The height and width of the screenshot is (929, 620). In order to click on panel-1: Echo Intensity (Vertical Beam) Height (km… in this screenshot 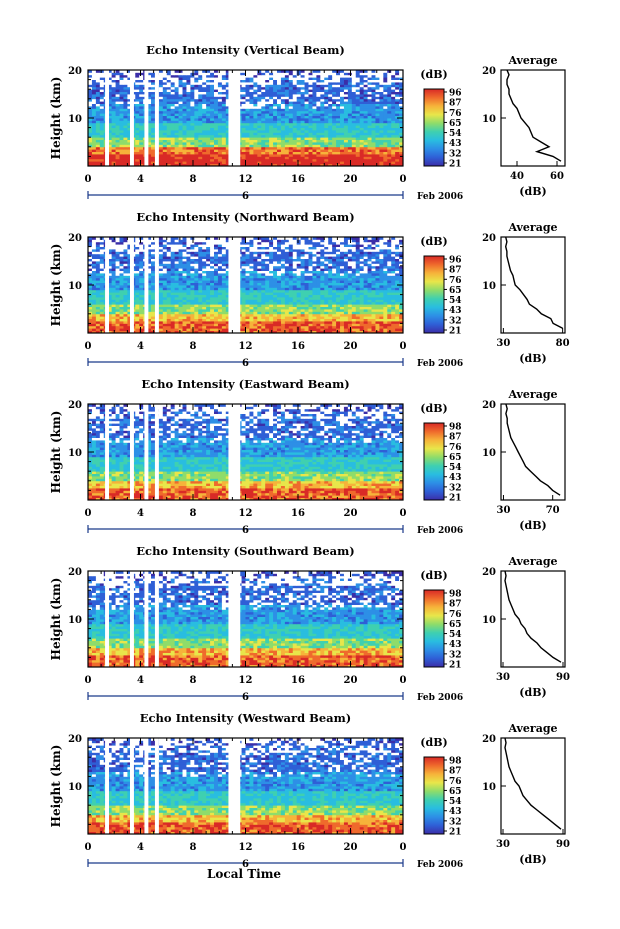, I will do `click(307, 122)`.